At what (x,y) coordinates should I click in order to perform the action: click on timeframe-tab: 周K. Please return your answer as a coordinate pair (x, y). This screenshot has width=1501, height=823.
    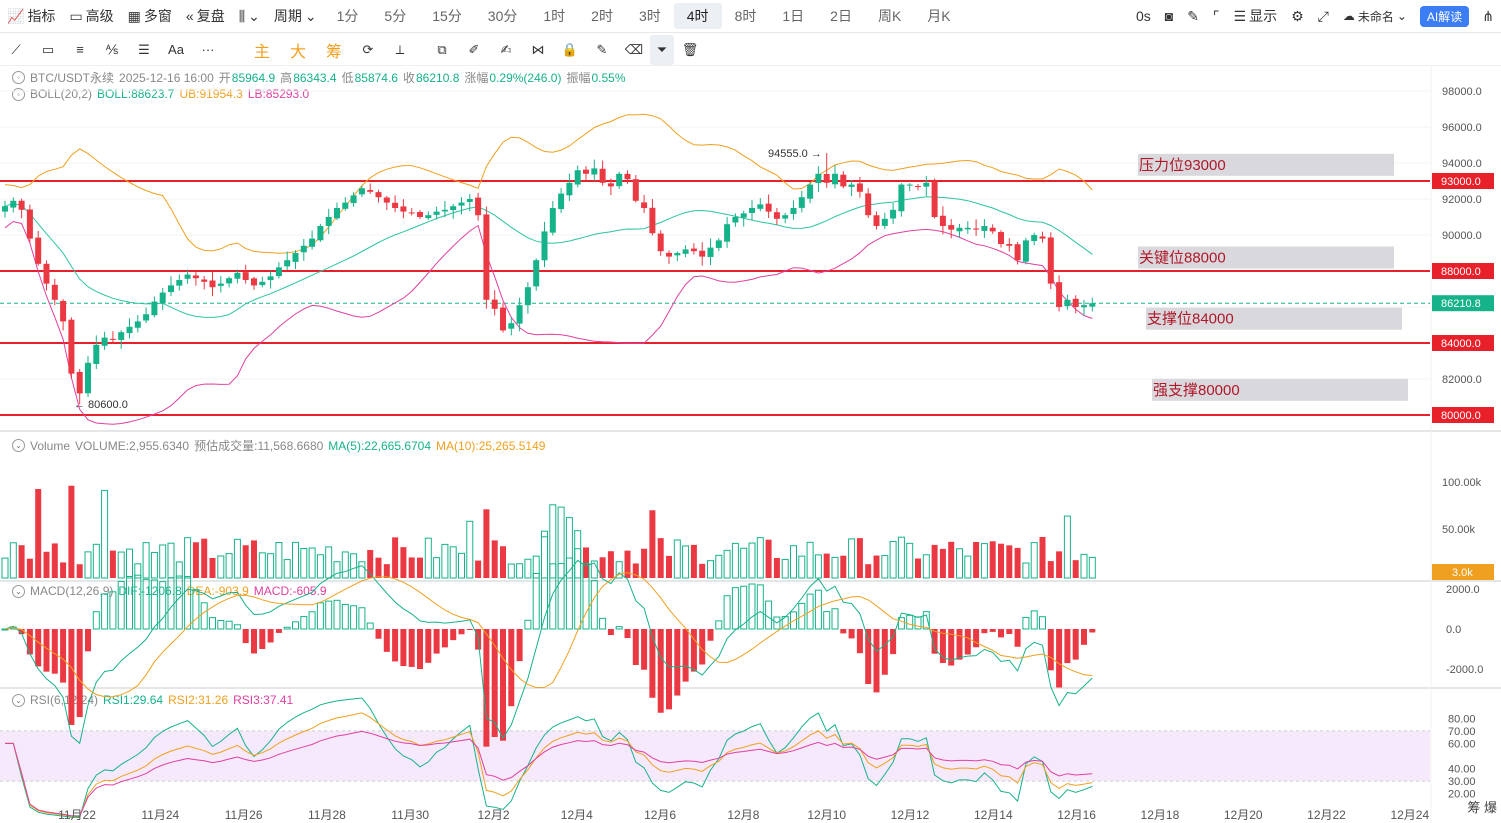
    Looking at the image, I should click on (889, 16).